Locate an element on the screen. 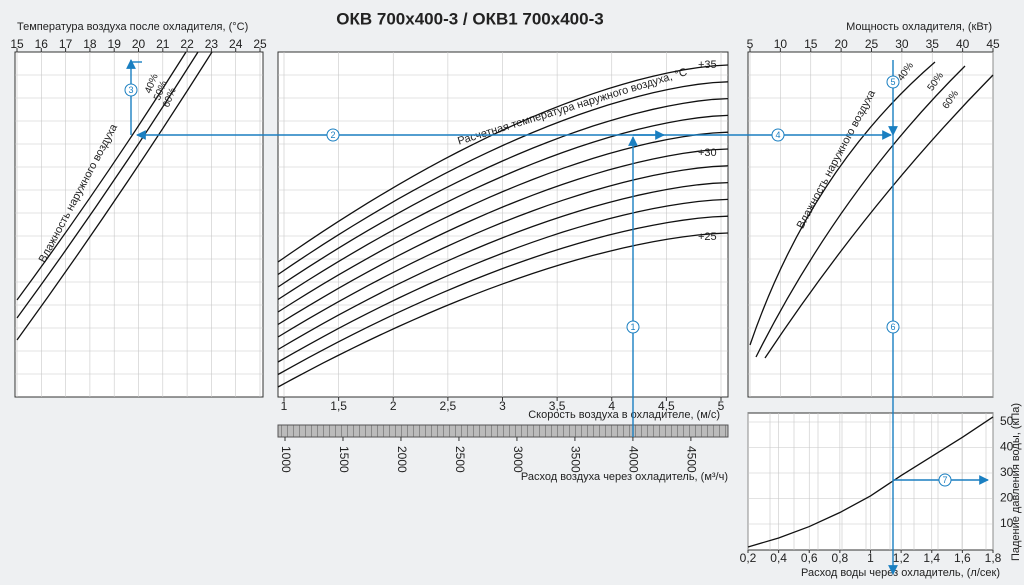 This screenshot has width=1024, height=585. pressure-label: Падение давления воды, (кПа) is located at coordinates (1016, 482).